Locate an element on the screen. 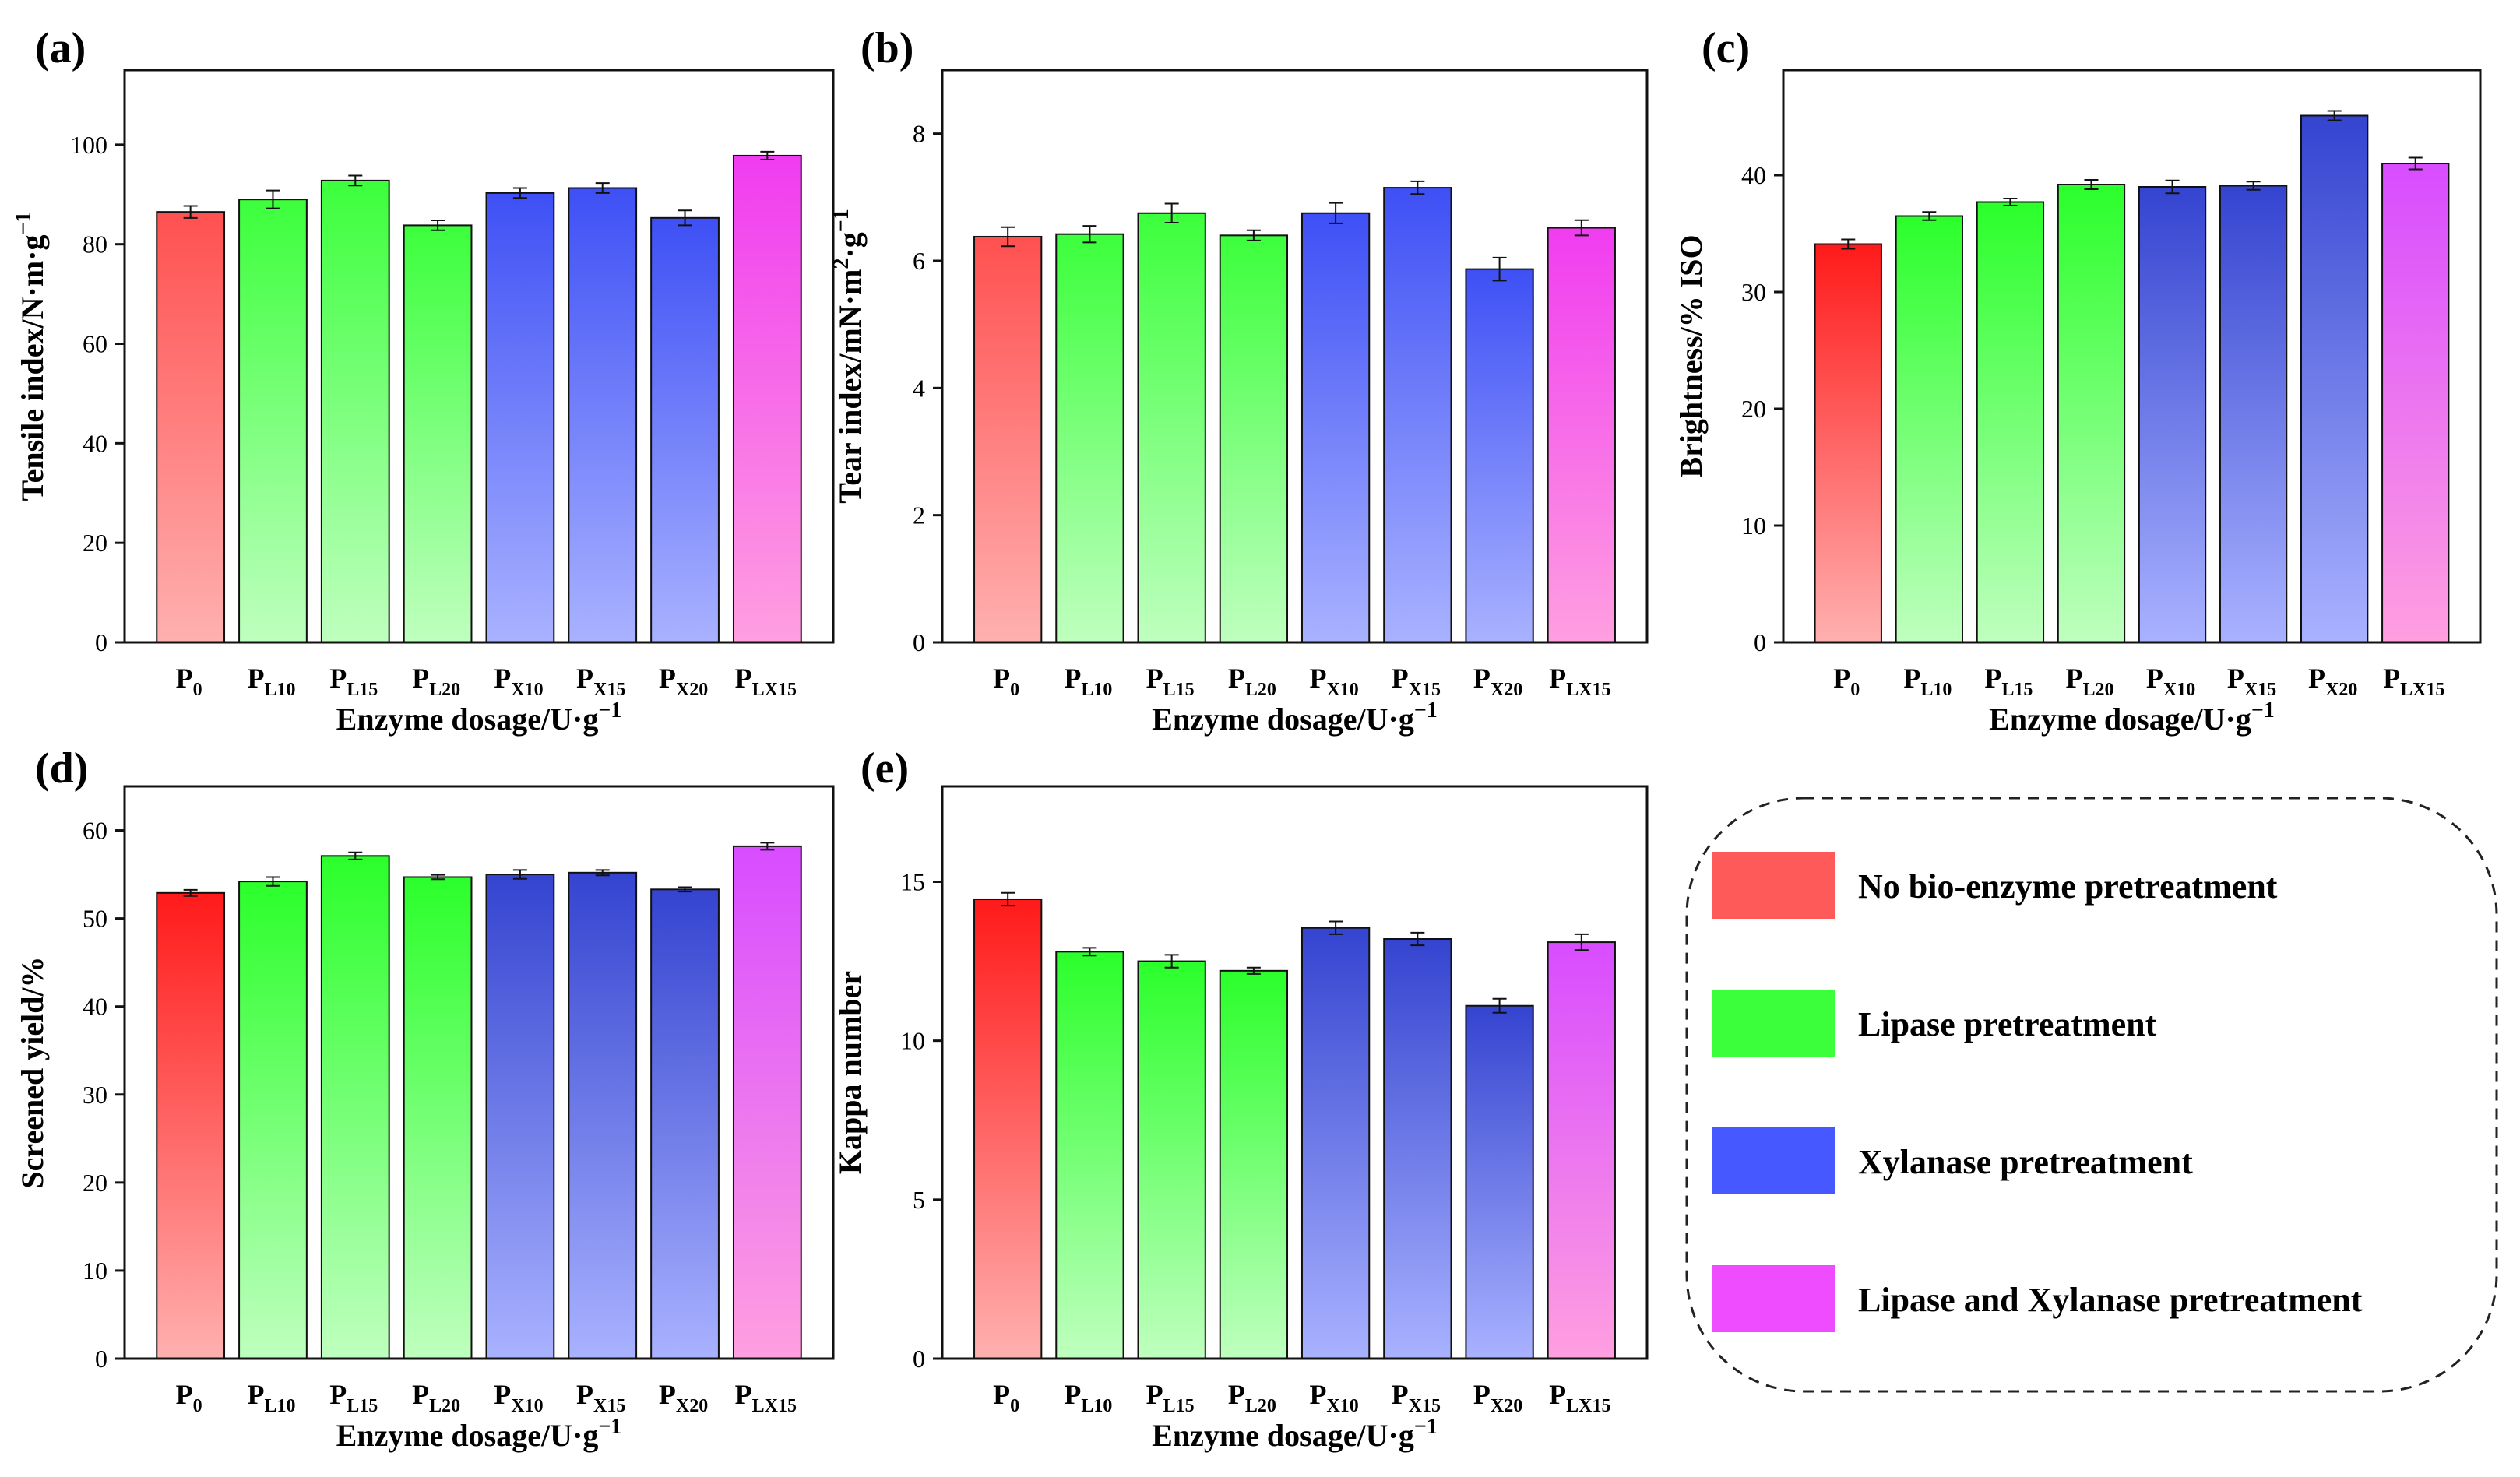 The image size is (2520, 1477). category-tick-label: PX10 is located at coordinates (1333, 1397).